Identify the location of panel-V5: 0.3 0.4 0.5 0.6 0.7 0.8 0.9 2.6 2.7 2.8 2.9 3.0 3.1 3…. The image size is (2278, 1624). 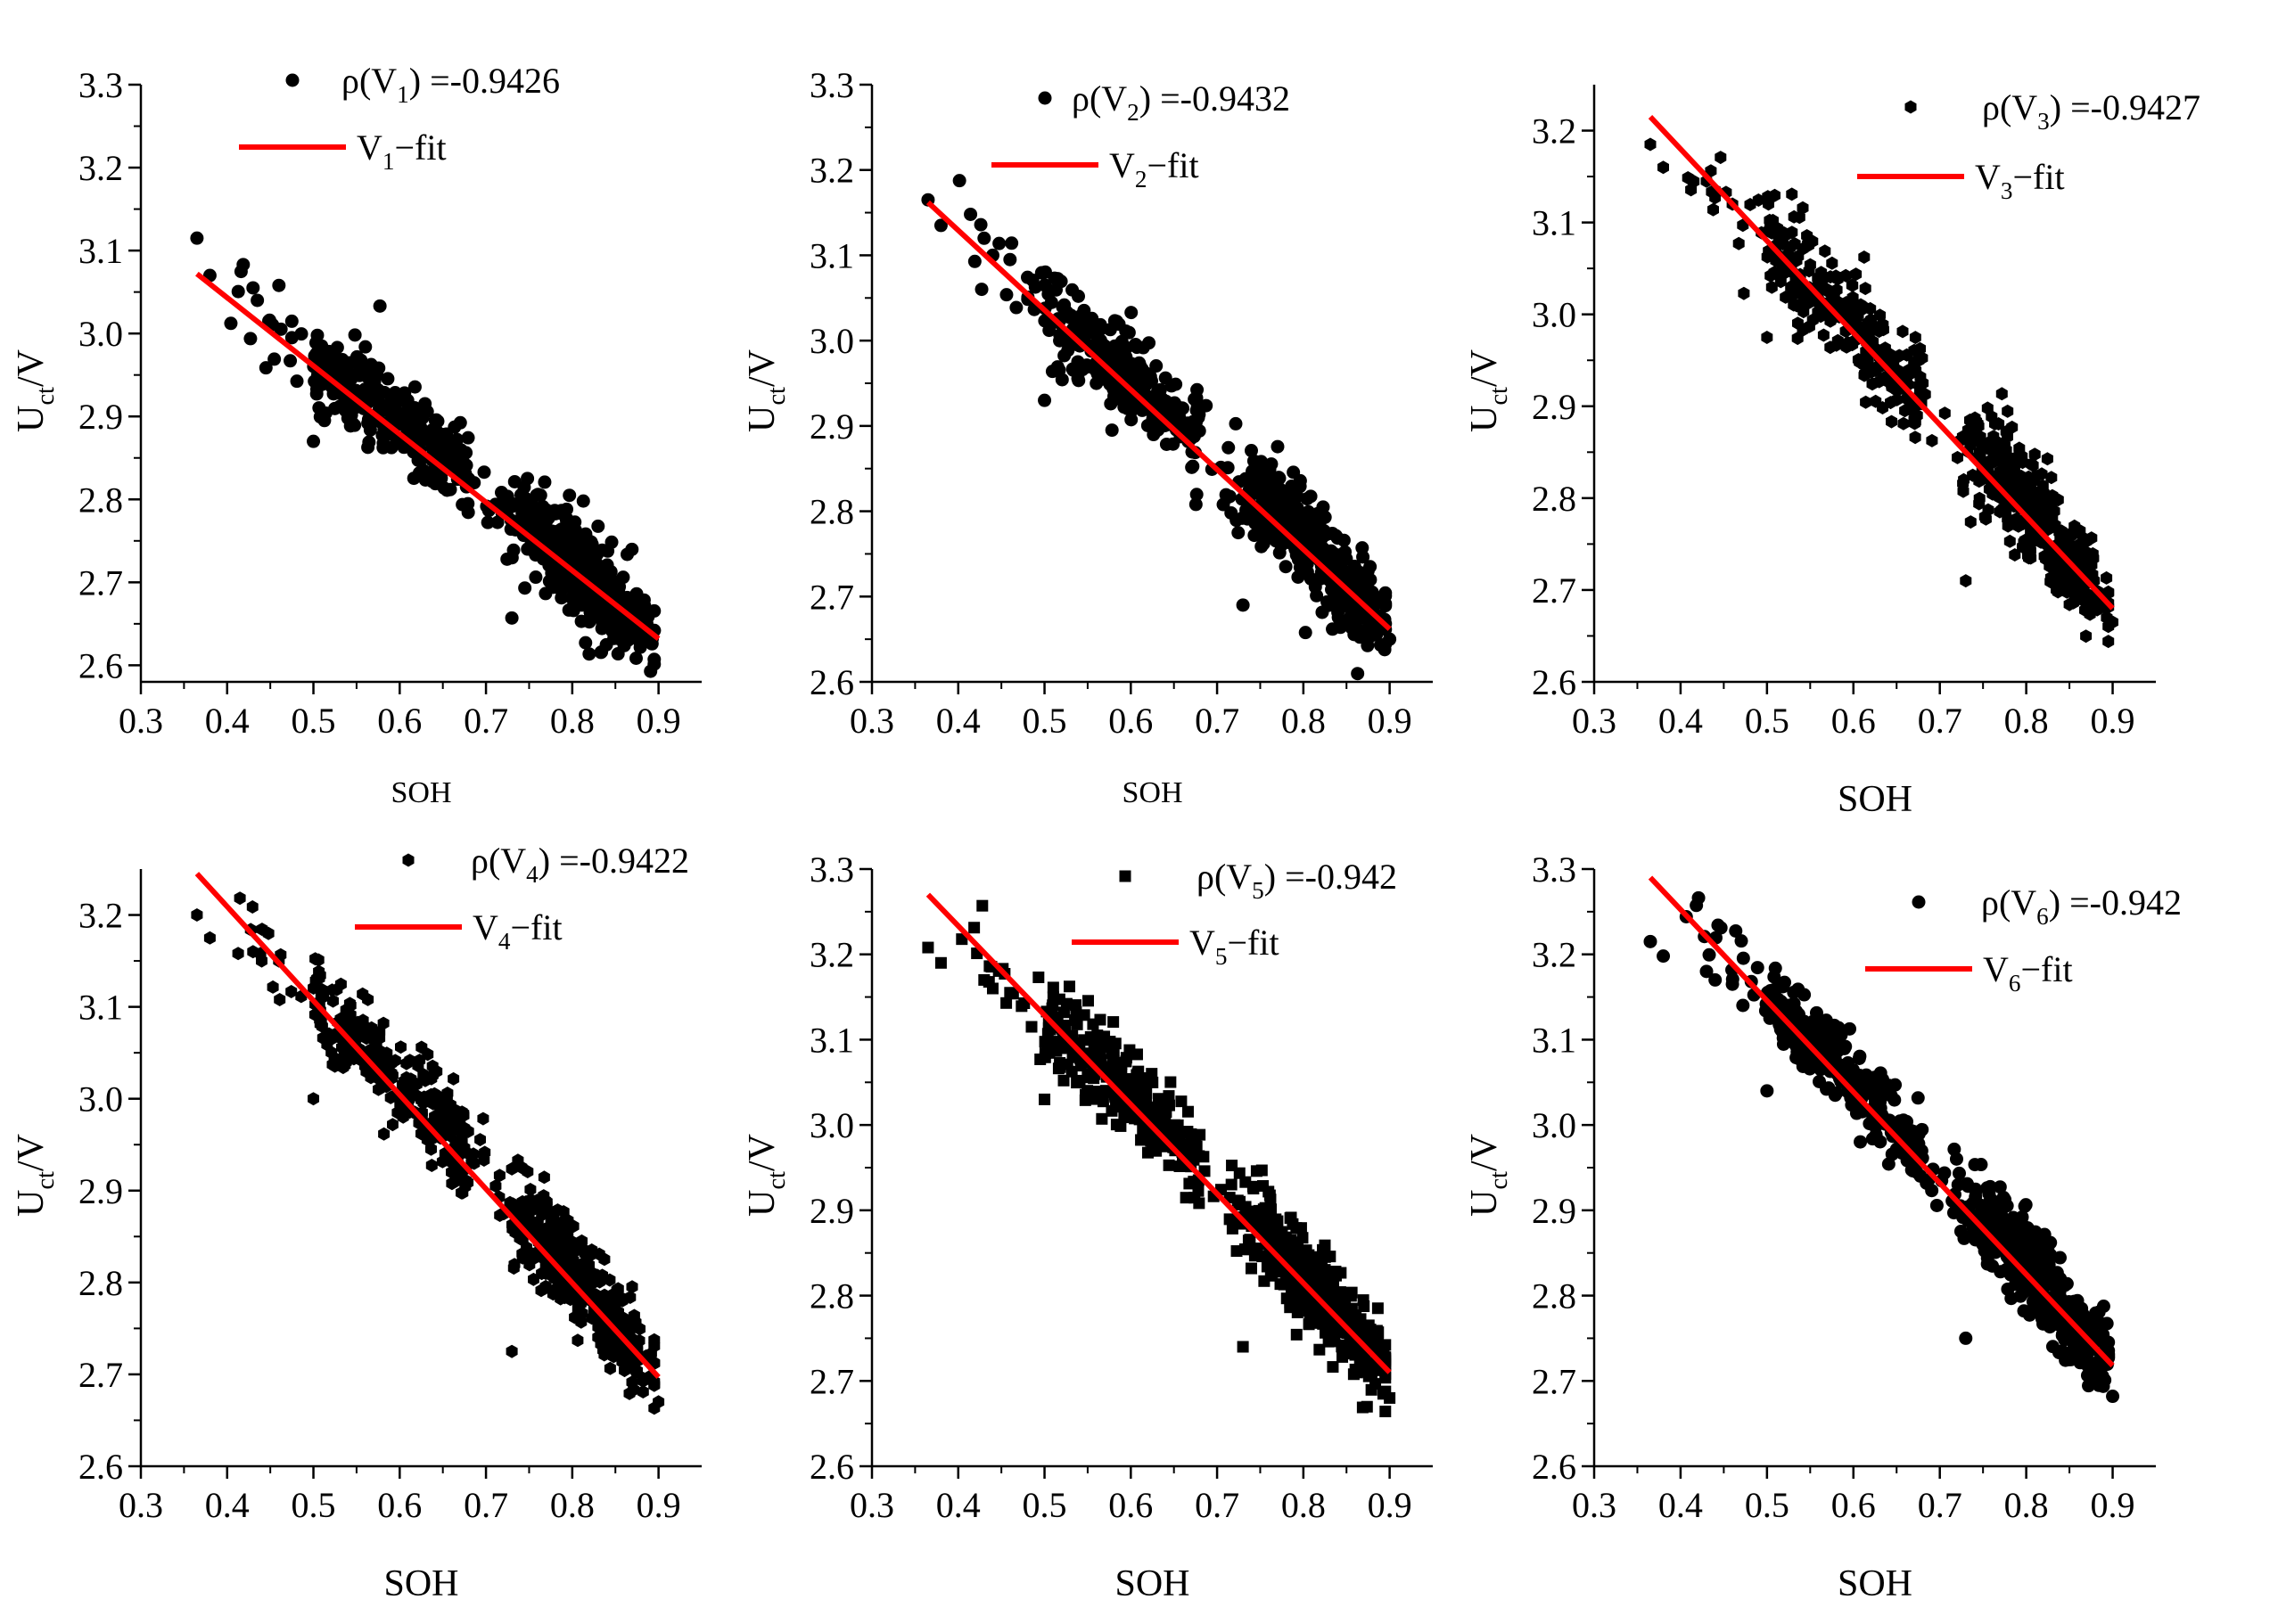
(1087, 1226).